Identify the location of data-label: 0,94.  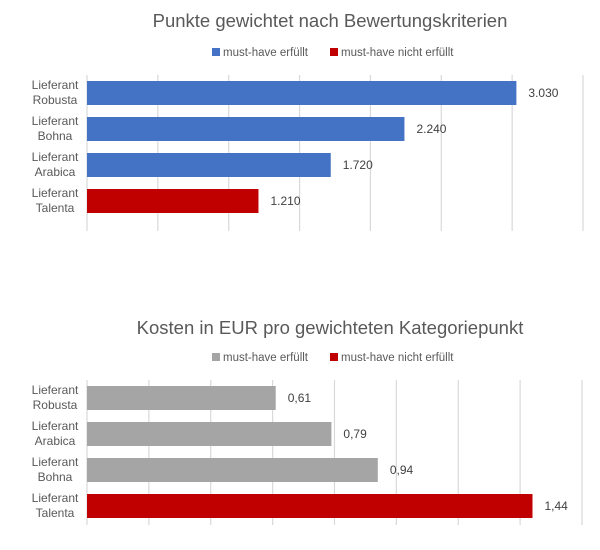
(402, 470).